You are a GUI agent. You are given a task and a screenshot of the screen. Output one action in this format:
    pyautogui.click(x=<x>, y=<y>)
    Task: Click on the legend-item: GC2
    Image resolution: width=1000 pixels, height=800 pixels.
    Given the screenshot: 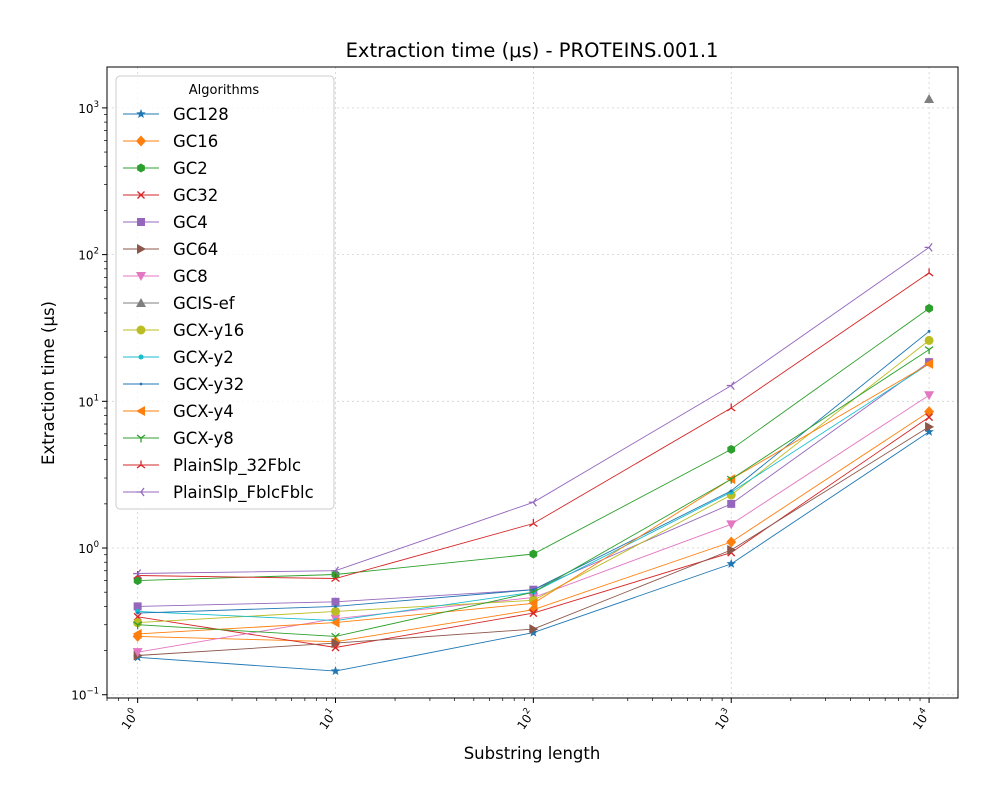 What is the action you would take?
    pyautogui.click(x=165, y=168)
    